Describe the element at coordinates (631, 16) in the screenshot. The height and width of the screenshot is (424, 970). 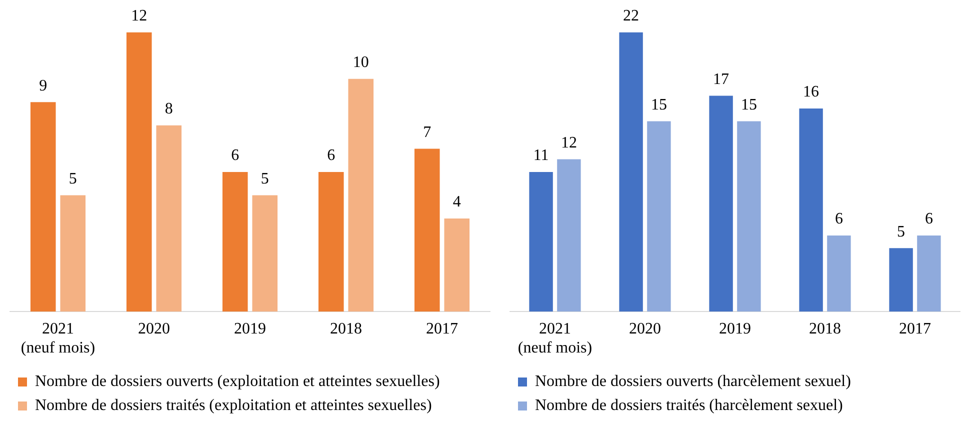
I see `data-label: 22` at that location.